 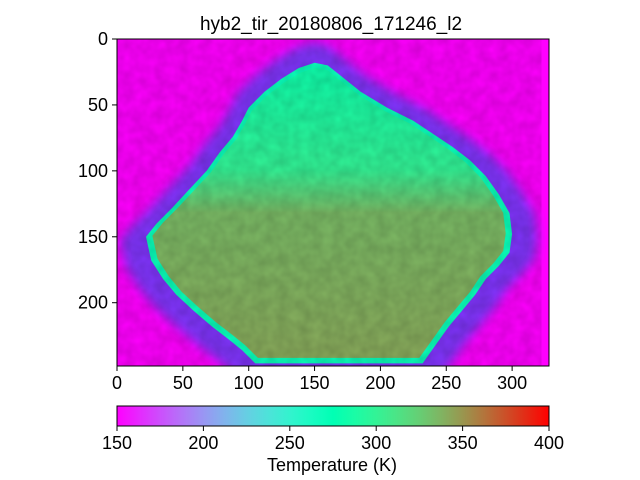 What do you see at coordinates (203, 443) in the screenshot?
I see `colorbar-tick-label: 200` at bounding box center [203, 443].